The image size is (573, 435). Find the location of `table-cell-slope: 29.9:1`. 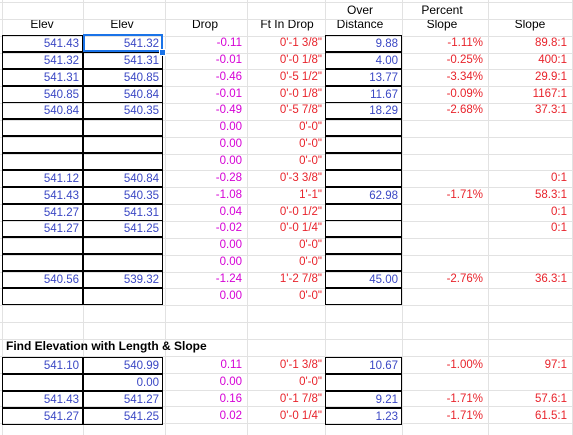

table-cell-slope: 29.9:1 is located at coordinates (551, 77).